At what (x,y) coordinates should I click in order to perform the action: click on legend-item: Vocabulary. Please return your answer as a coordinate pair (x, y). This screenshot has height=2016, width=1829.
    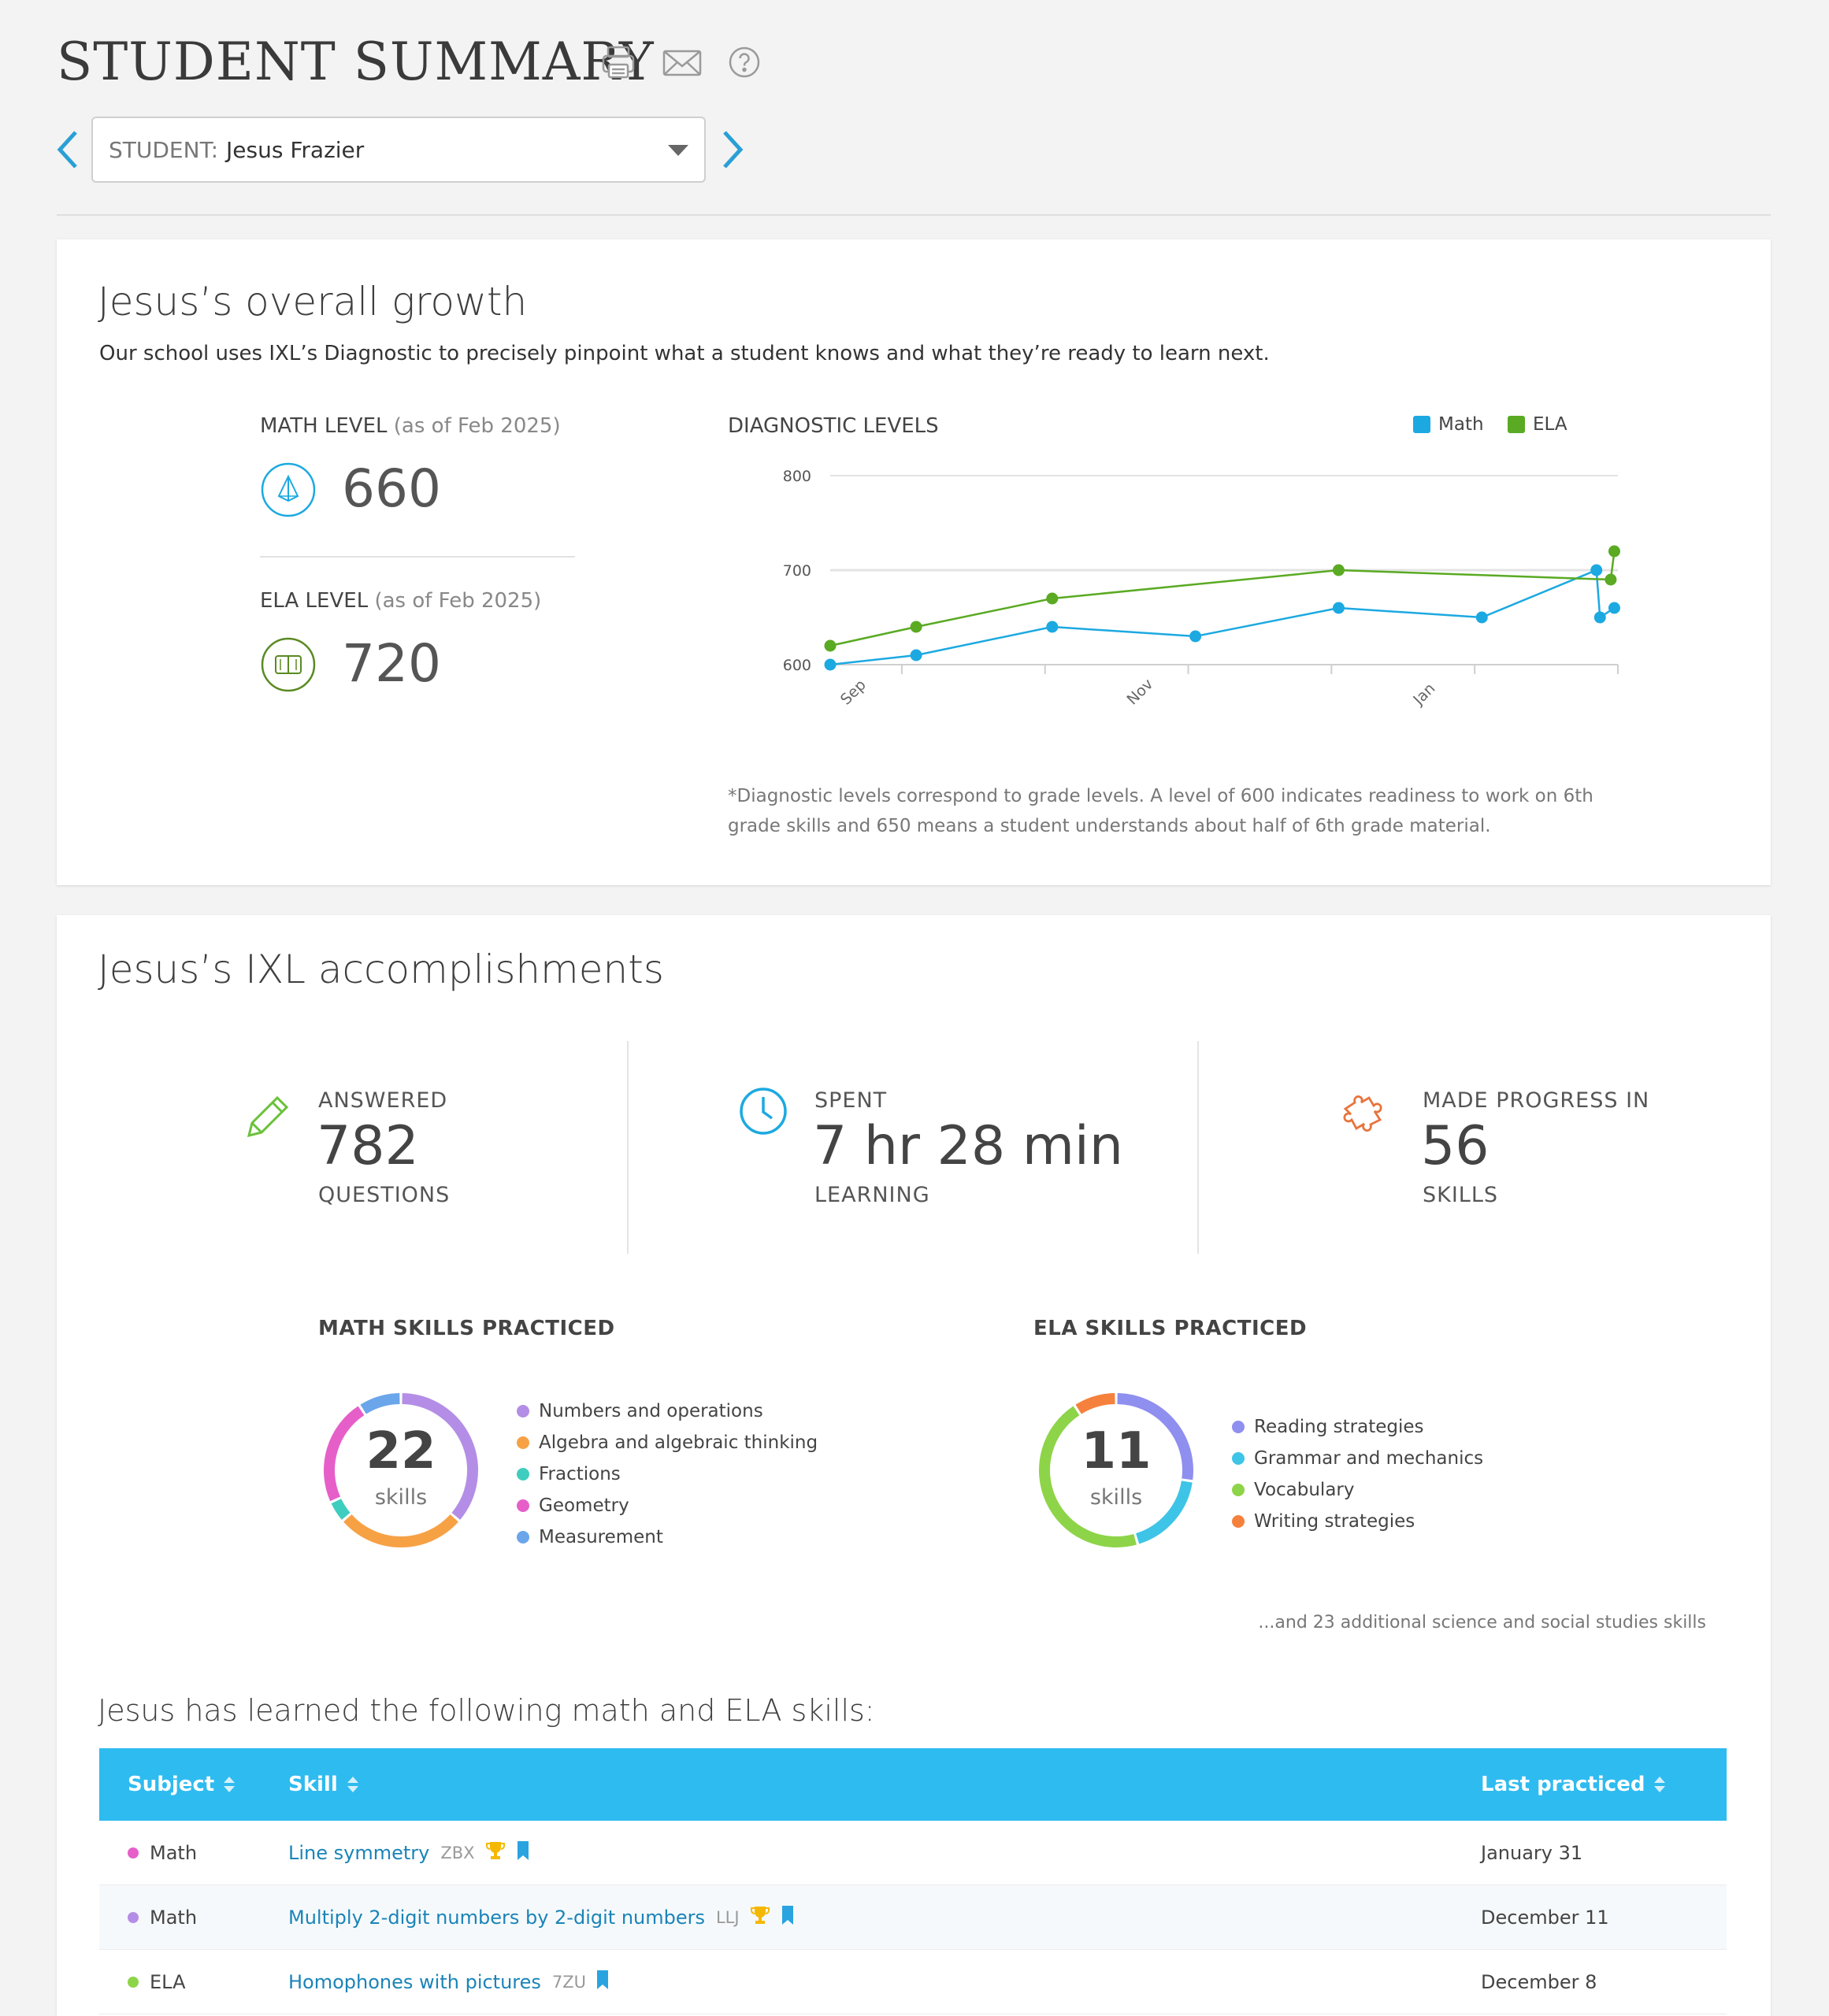
    Looking at the image, I should click on (1357, 1490).